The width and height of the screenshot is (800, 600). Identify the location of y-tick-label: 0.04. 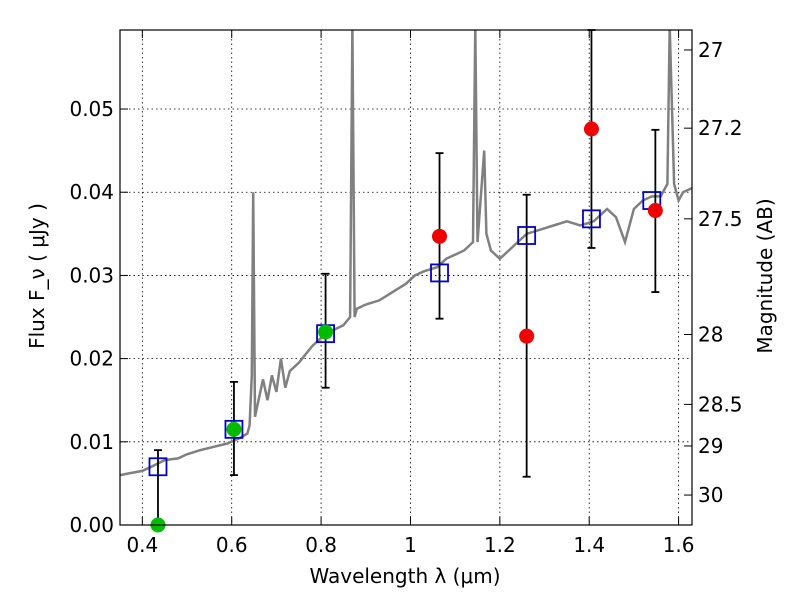
(91, 192).